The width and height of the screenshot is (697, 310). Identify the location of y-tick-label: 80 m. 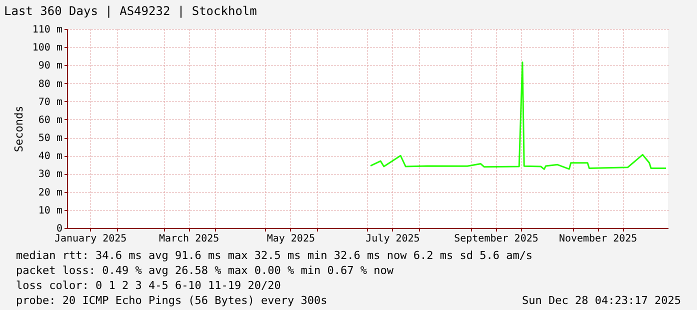
(50, 84).